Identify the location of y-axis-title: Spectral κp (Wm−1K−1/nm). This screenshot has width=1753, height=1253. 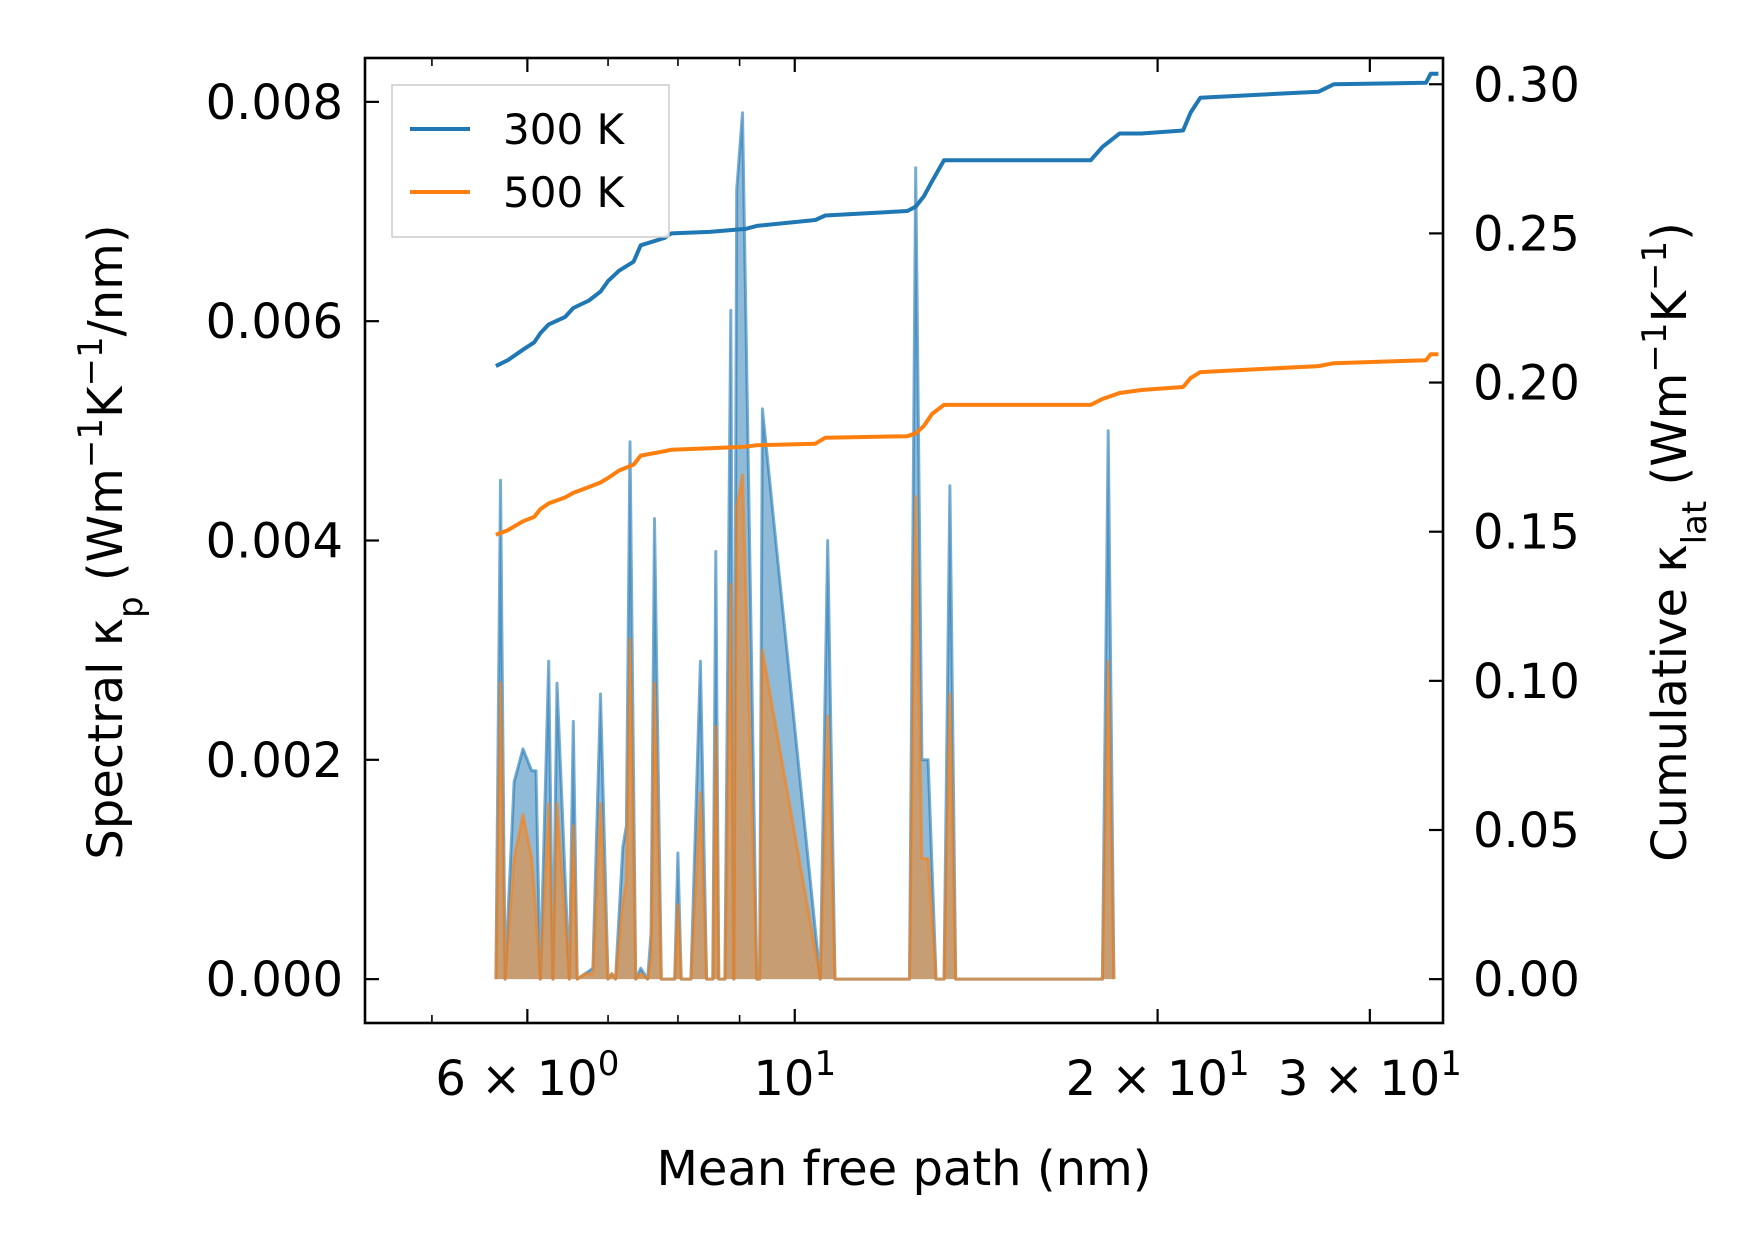
(111, 541).